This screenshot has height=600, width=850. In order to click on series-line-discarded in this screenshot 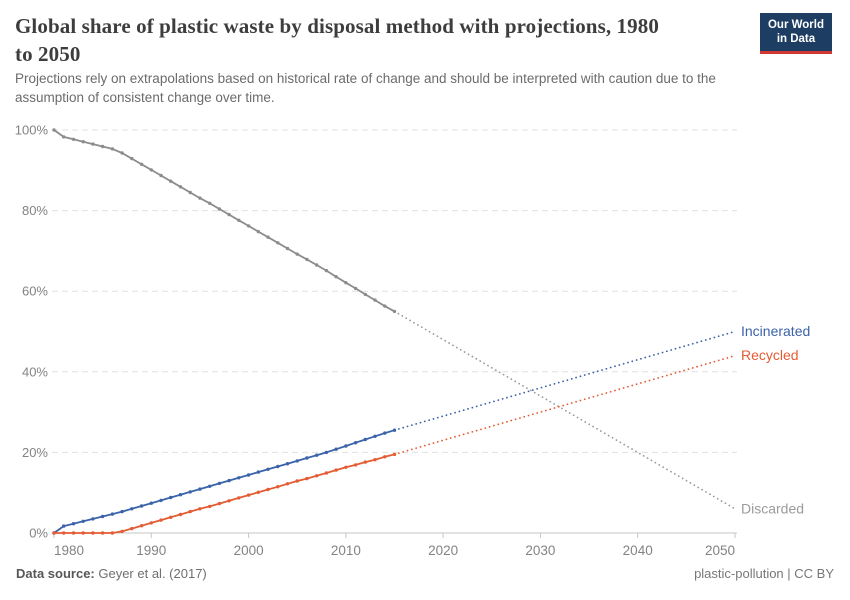, I will do `click(224, 221)`.